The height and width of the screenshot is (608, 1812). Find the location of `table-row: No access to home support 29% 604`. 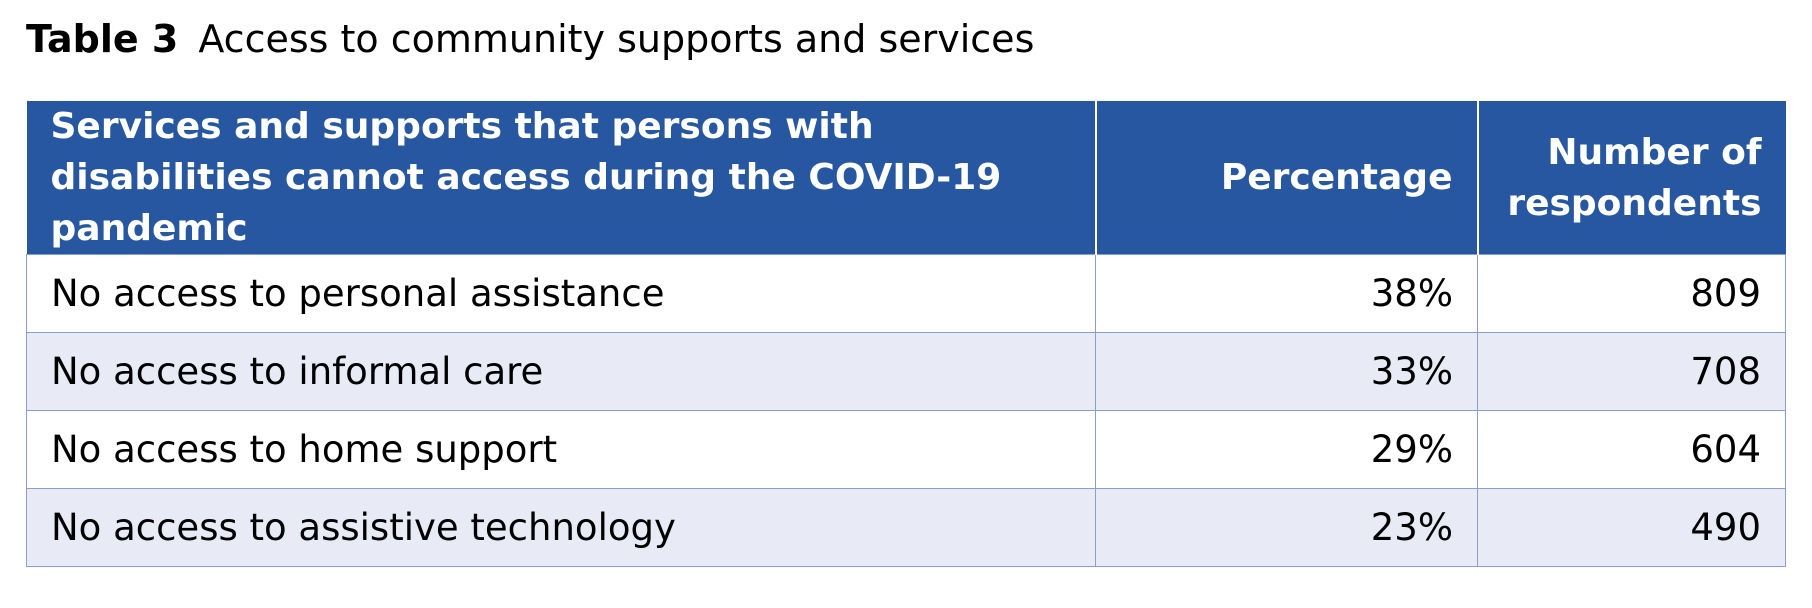

table-row: No access to home support 29% 604 is located at coordinates (906, 449).